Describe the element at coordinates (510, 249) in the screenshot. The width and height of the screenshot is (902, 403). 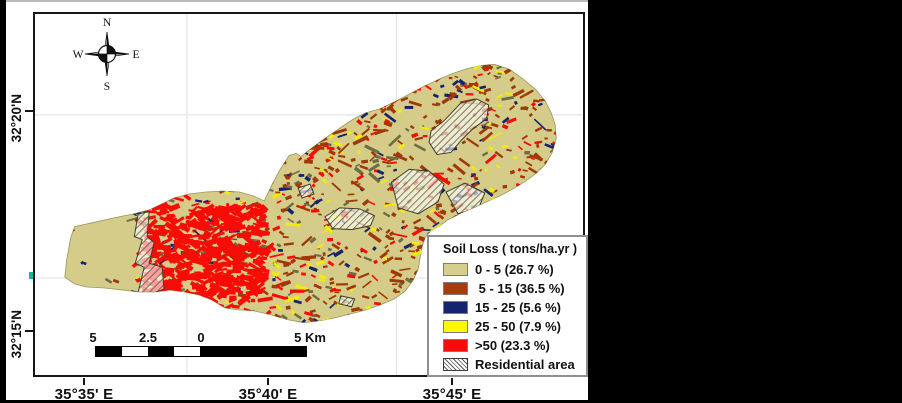
I see `legend-title: Soil Loss ( tons/ha.yr )` at that location.